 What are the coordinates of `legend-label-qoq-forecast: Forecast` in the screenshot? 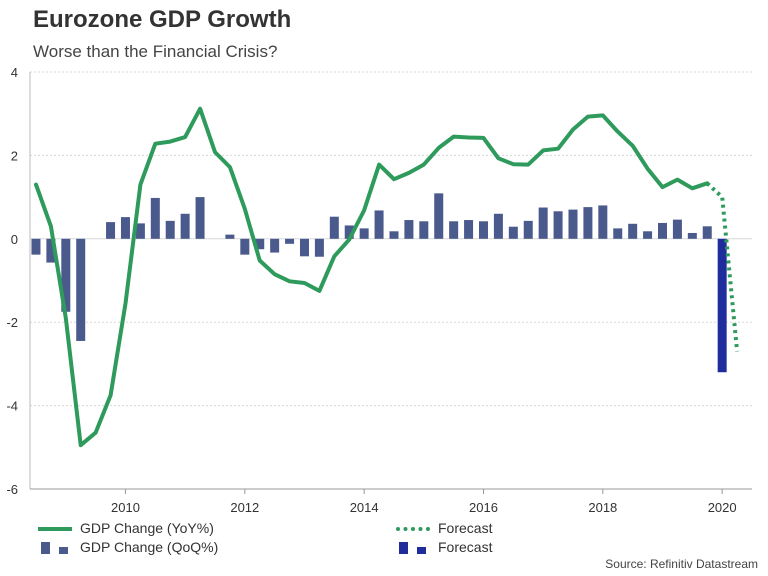 It's located at (465, 547).